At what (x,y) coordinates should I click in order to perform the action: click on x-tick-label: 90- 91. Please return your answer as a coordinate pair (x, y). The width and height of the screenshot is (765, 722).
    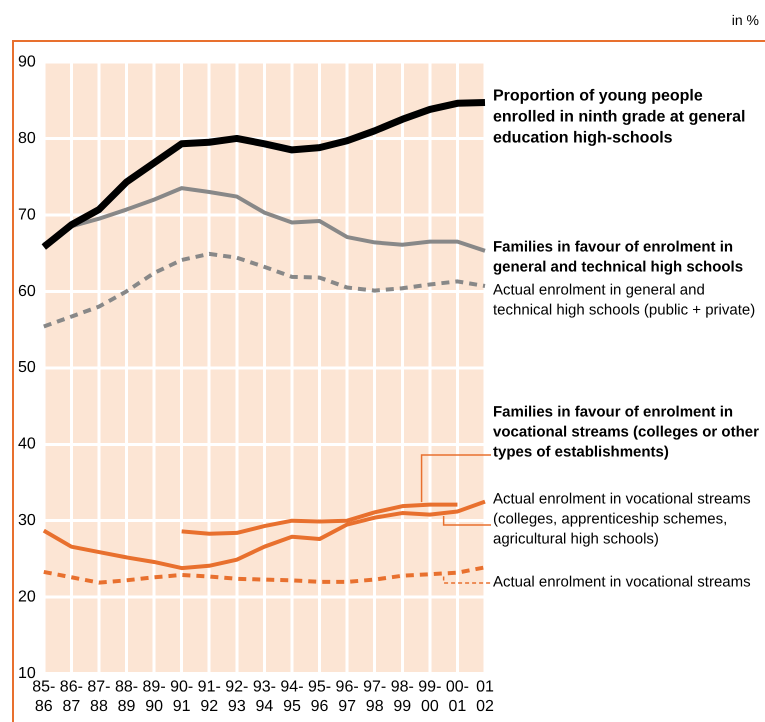
    Looking at the image, I should click on (182, 696).